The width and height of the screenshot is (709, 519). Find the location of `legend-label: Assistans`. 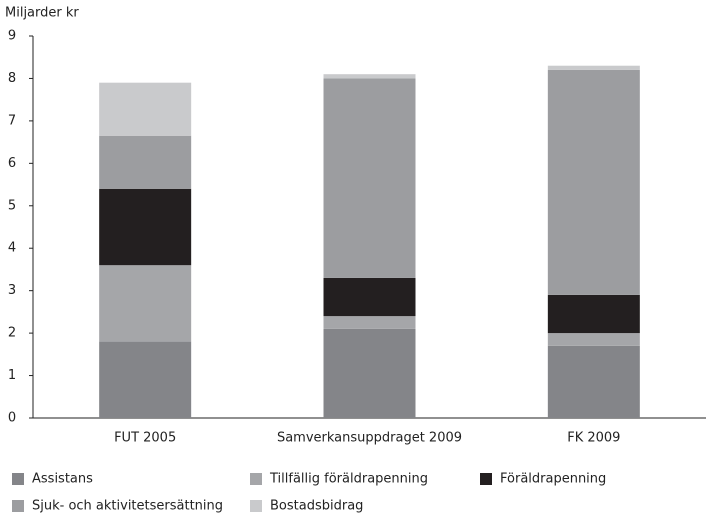

legend-label: Assistans is located at coordinates (62, 479).